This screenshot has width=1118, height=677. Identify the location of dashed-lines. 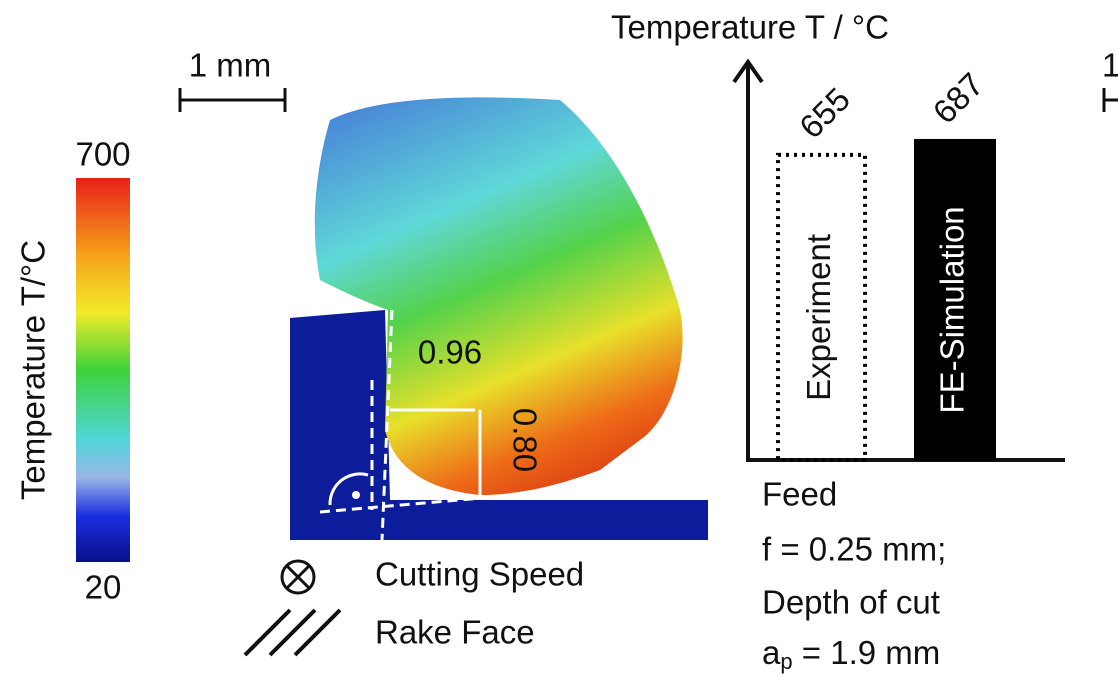
(505, 425).